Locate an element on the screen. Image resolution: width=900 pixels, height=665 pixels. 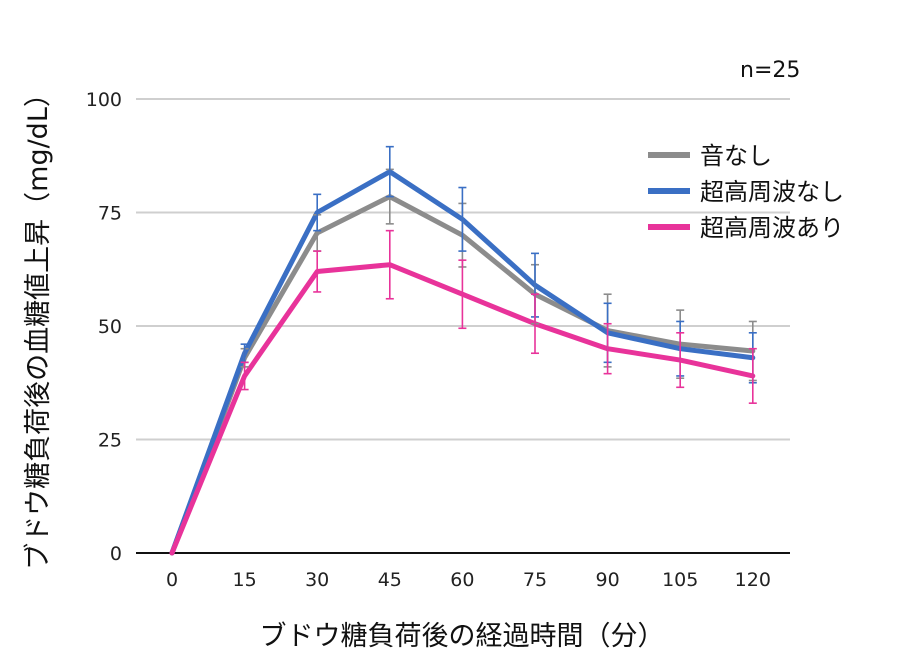
y-tick-labels: 0 25 50 75 100 is located at coordinates (104, 327).